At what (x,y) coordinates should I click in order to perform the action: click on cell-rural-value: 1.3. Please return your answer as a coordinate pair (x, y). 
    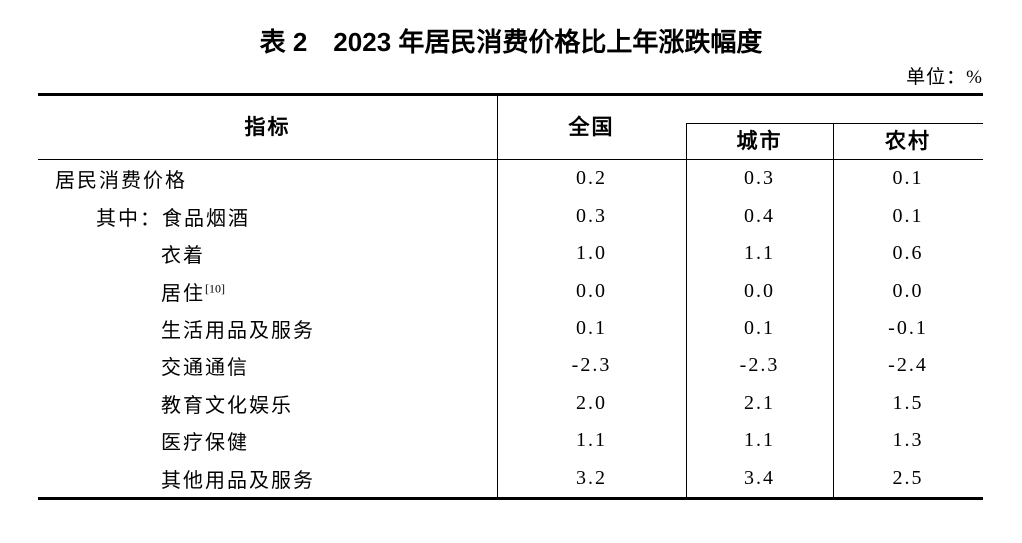
    Looking at the image, I should click on (908, 440).